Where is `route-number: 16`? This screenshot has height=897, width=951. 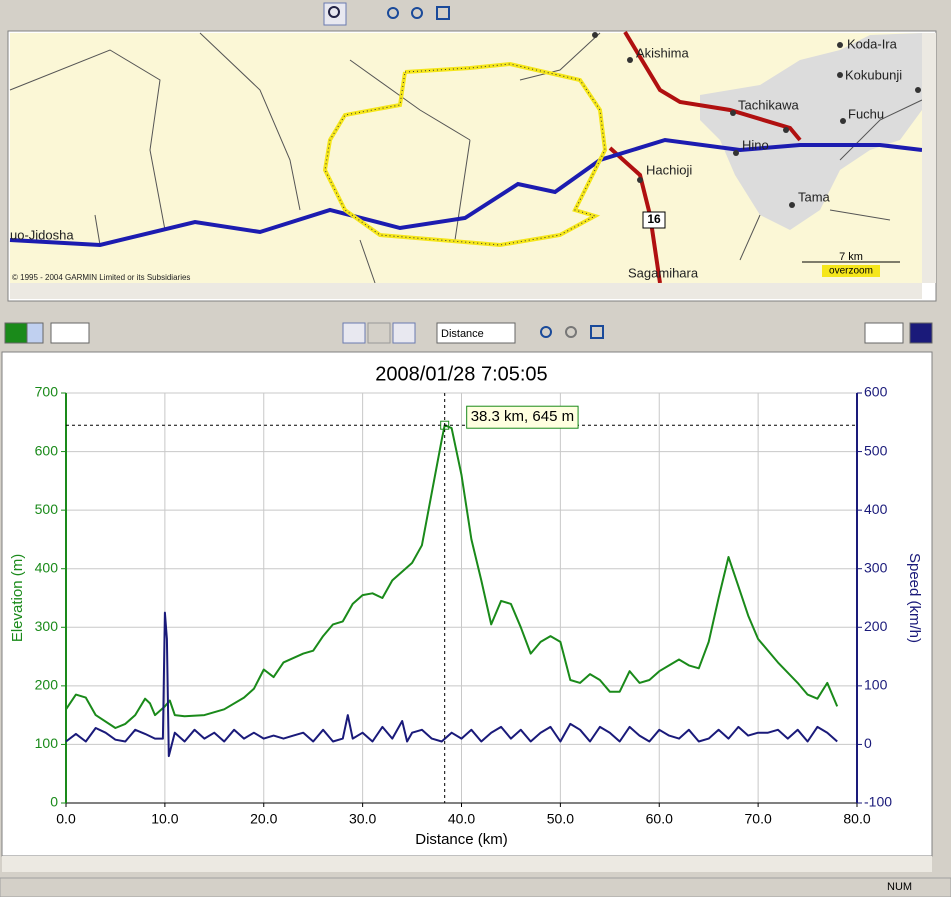
route-number: 16 is located at coordinates (654, 219).